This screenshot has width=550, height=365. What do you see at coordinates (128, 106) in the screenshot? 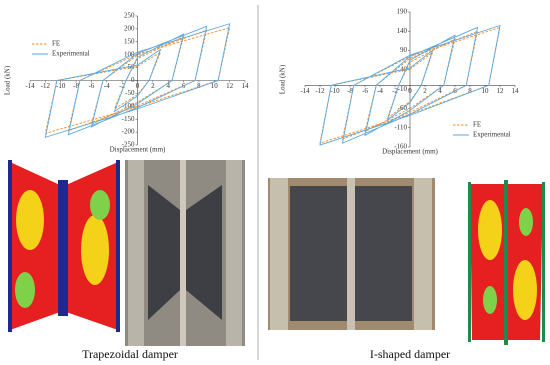
I see `y-tick-label: -100` at bounding box center [128, 106].